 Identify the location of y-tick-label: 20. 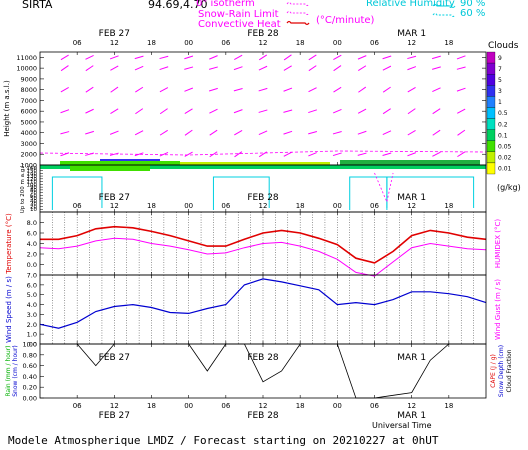
(33, 207).